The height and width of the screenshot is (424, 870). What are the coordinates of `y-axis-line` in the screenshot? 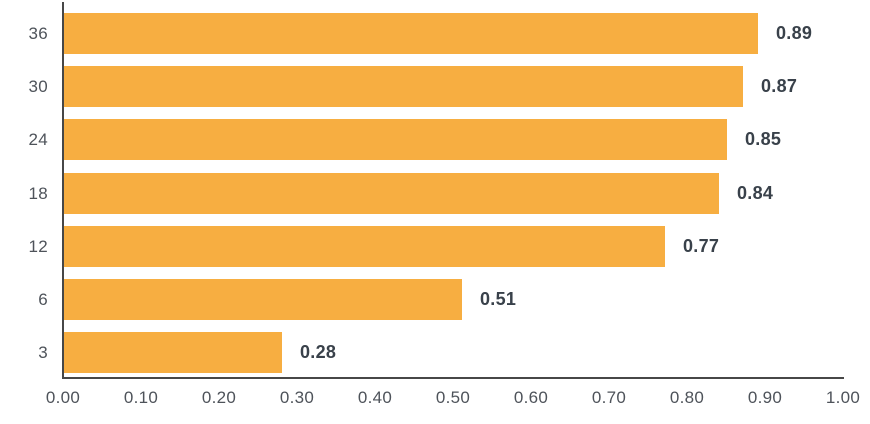 It's located at (63, 190).